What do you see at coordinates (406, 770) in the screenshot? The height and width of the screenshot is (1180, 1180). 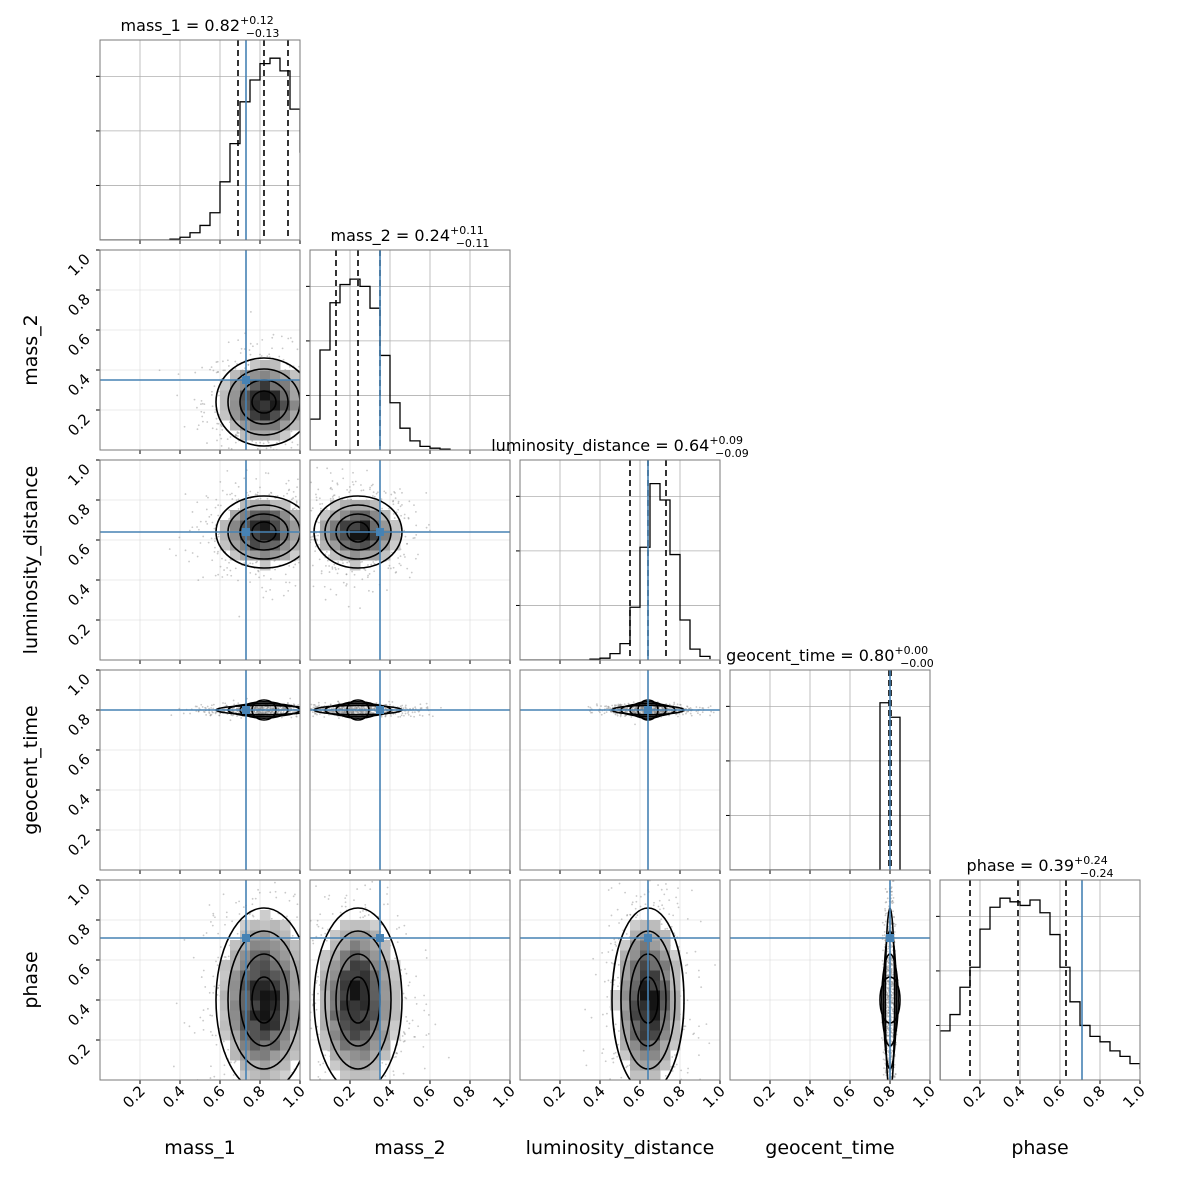 I see `density-content` at bounding box center [406, 770].